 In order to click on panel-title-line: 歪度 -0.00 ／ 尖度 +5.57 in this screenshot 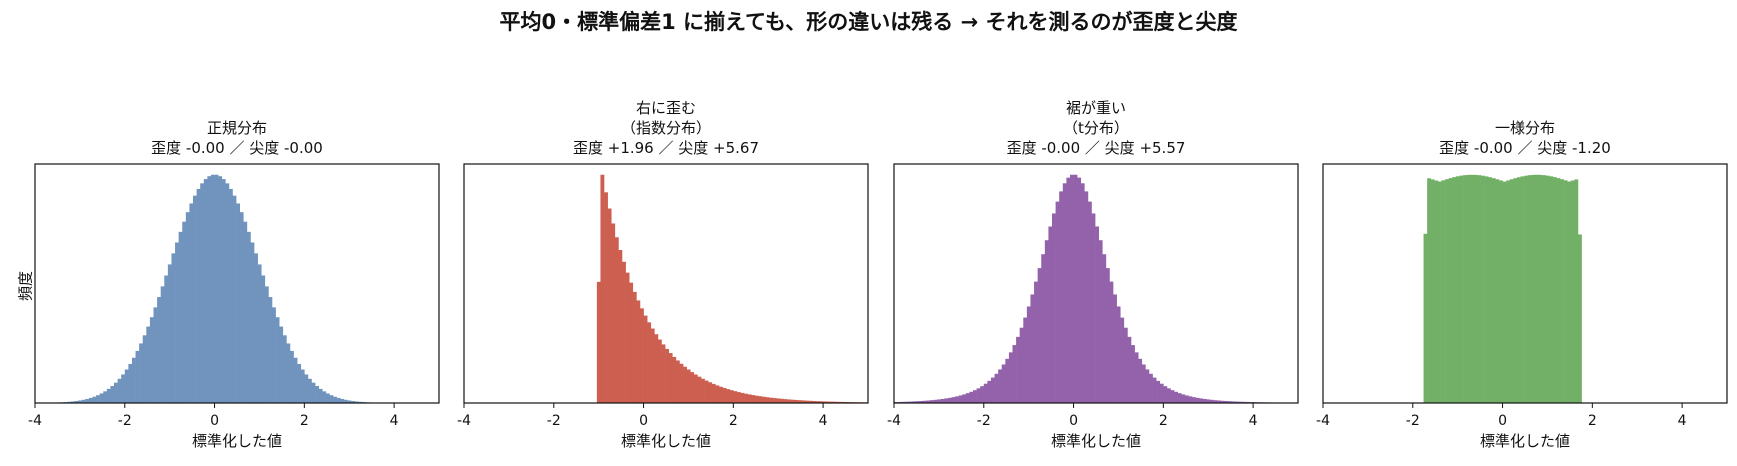, I will do `click(1096, 148)`.